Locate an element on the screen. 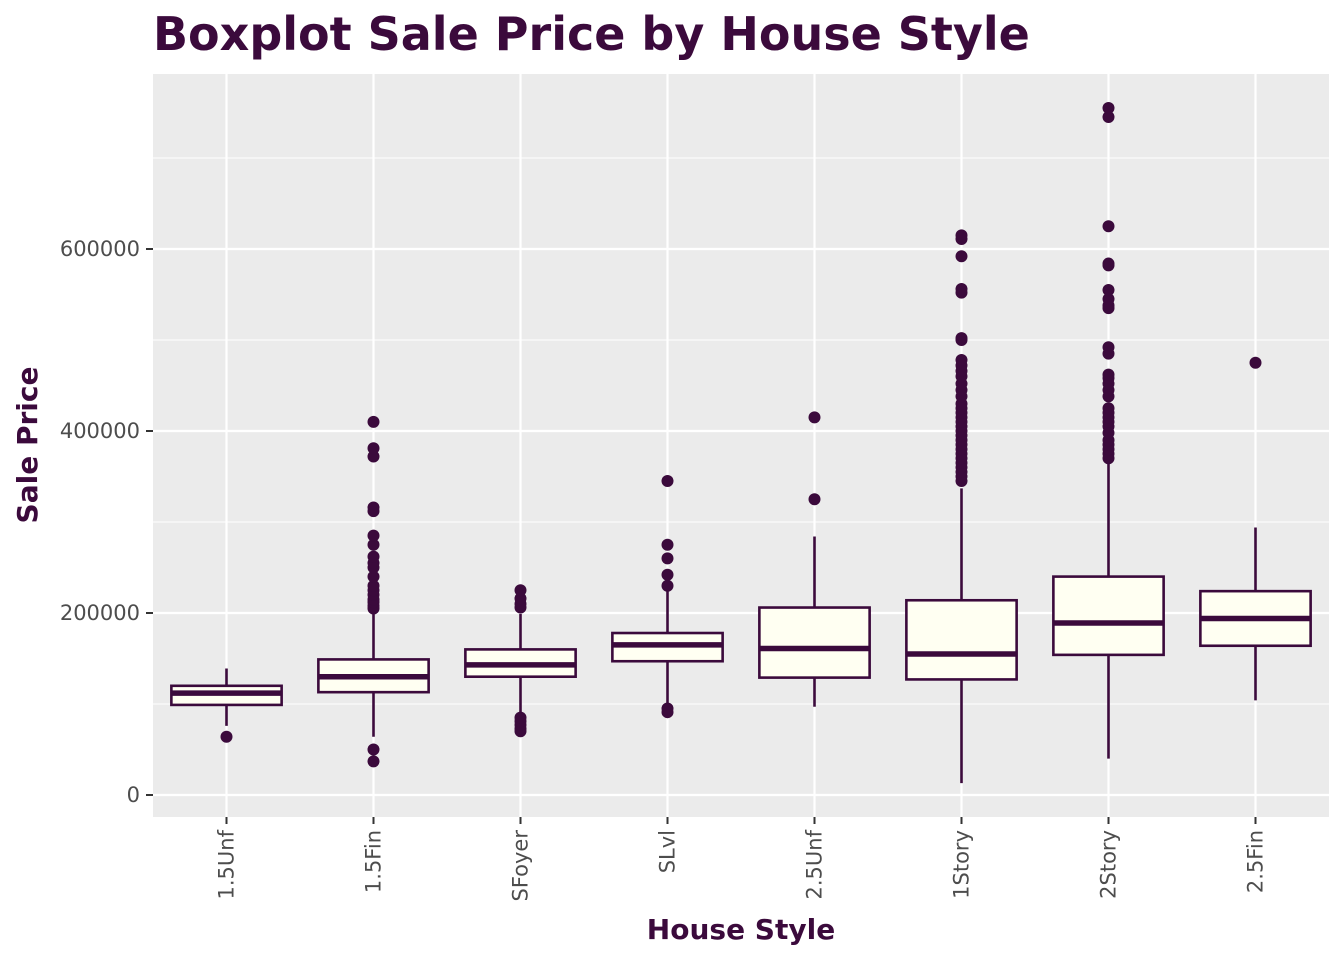 This screenshot has width=1344, height=960. box-SFoyer is located at coordinates (520, 661).